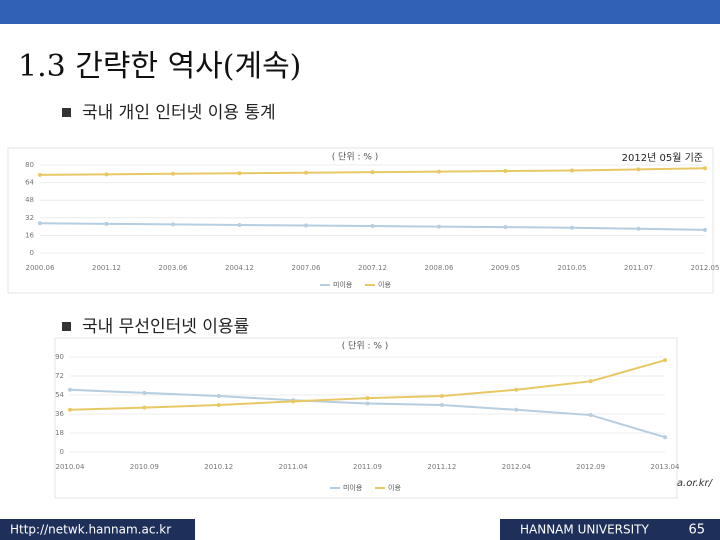  Describe the element at coordinates (159, 66) in the screenshot. I see `slide-title: 1.3 간략한 역사(계속)` at that location.